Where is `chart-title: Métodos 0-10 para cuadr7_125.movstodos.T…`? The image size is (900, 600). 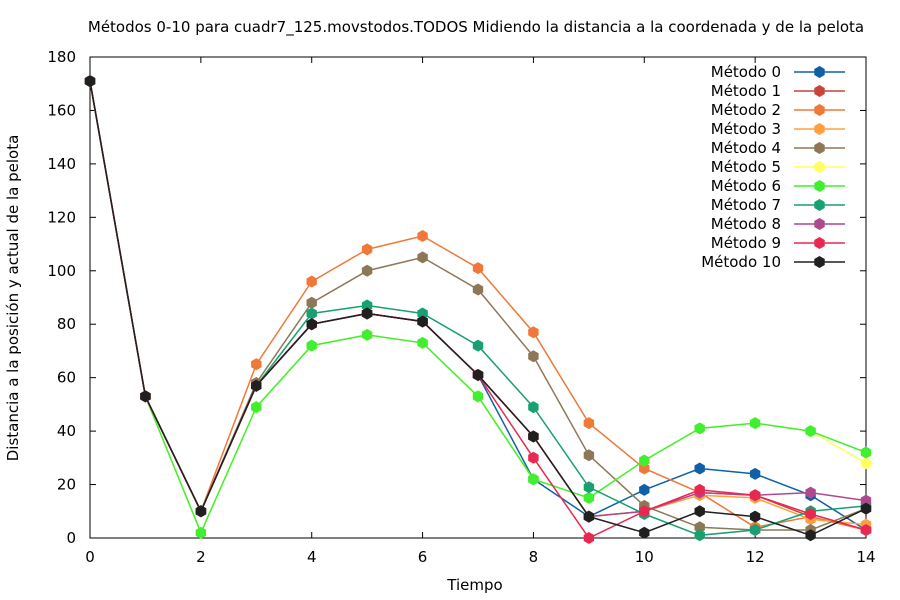
chart-title: Métodos 0-10 para cuadr7_125.movstodos.T… is located at coordinates (476, 27).